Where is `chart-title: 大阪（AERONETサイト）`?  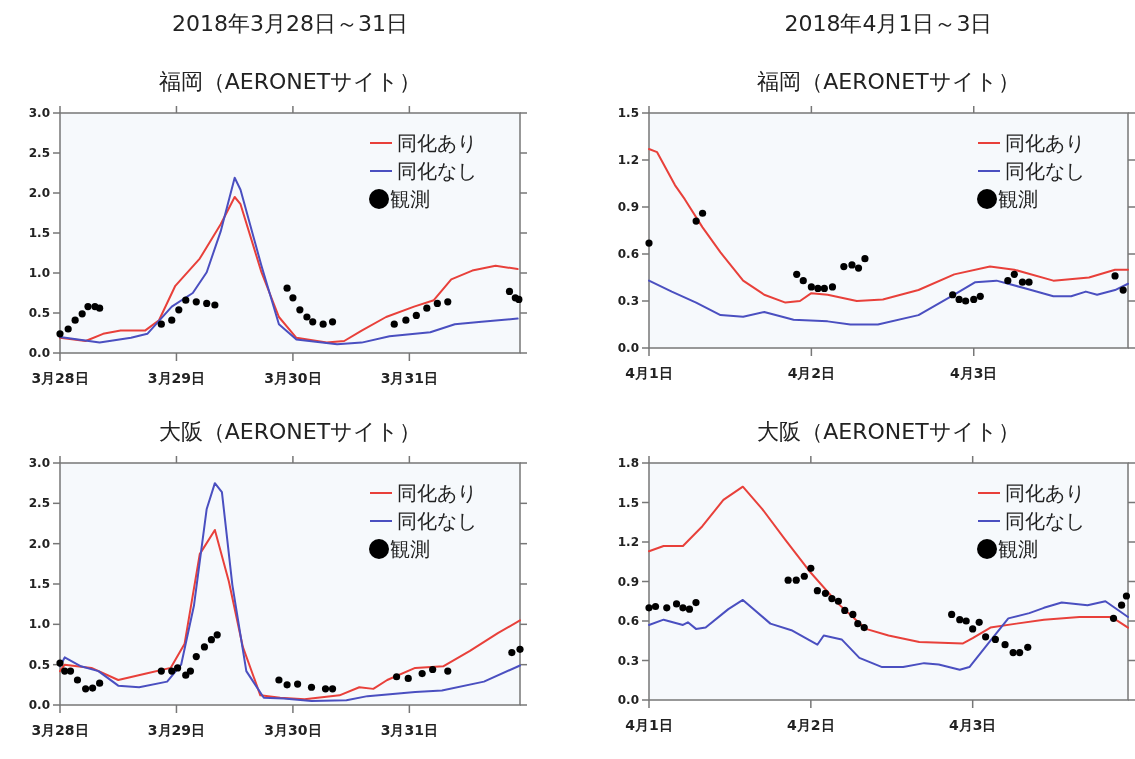 chart-title: 大阪（AERONETサイト） is located at coordinates (290, 431).